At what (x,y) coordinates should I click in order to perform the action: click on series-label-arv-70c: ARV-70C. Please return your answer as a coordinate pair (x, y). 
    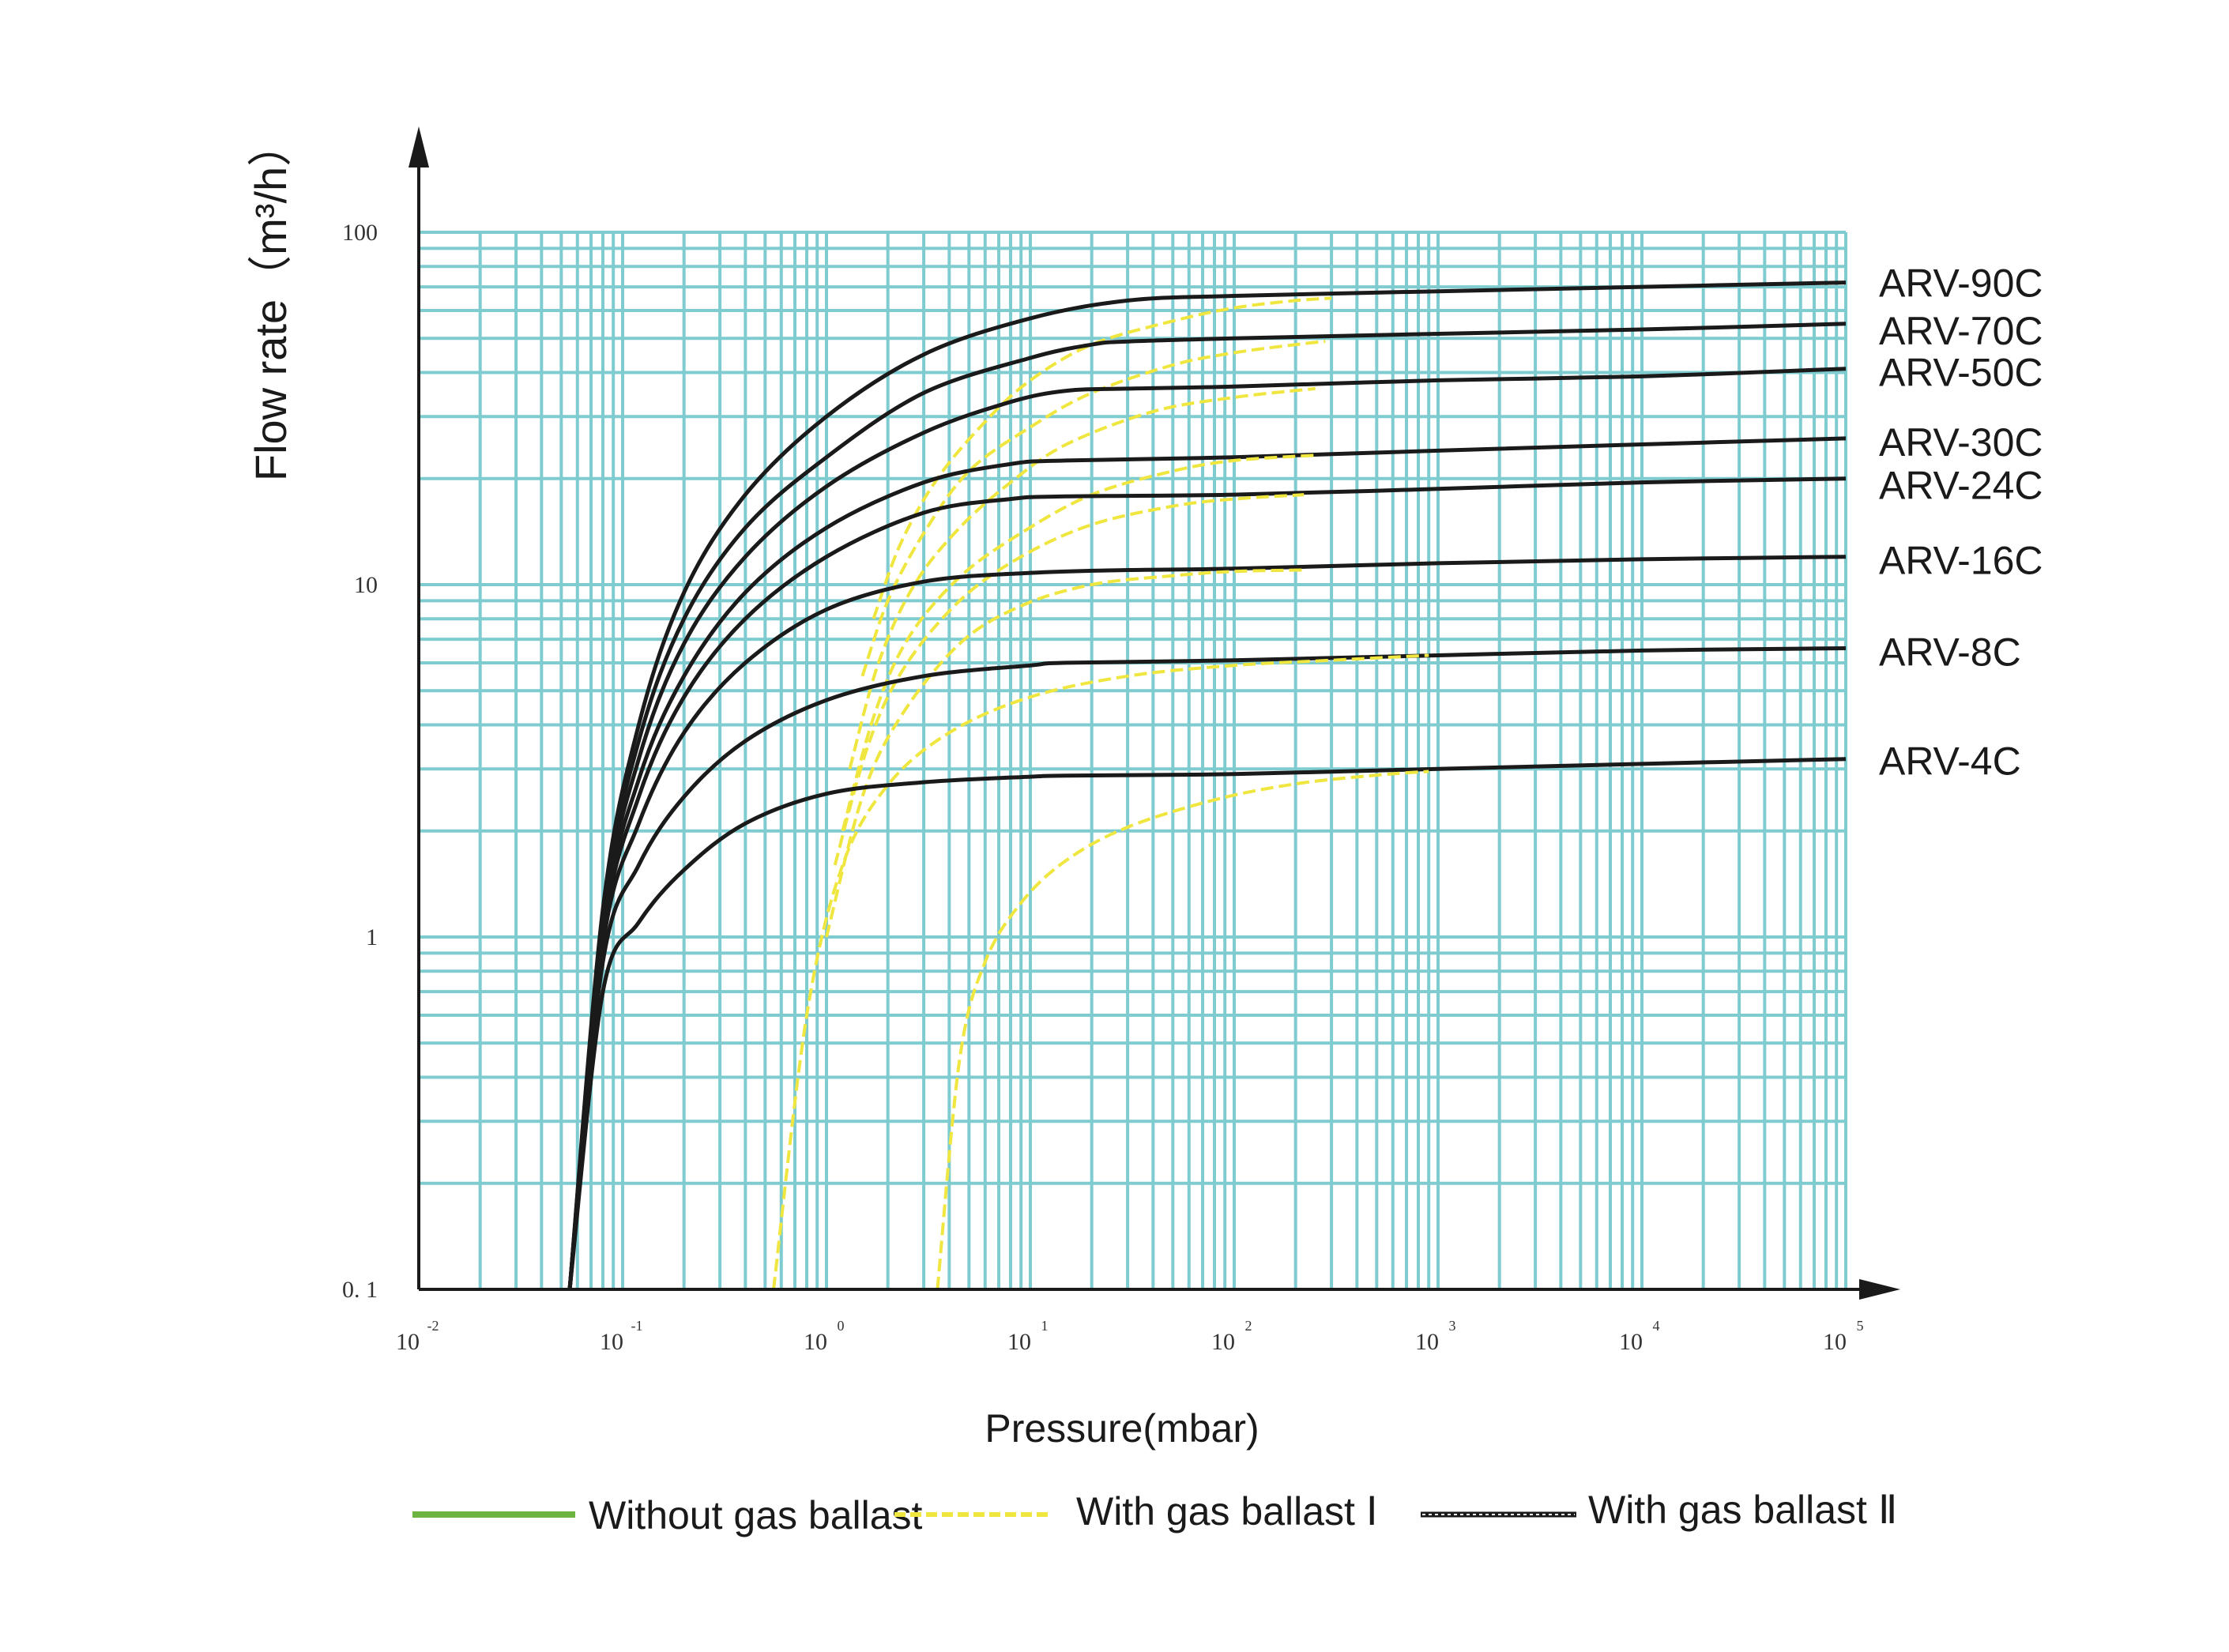
    Looking at the image, I should click on (1961, 331).